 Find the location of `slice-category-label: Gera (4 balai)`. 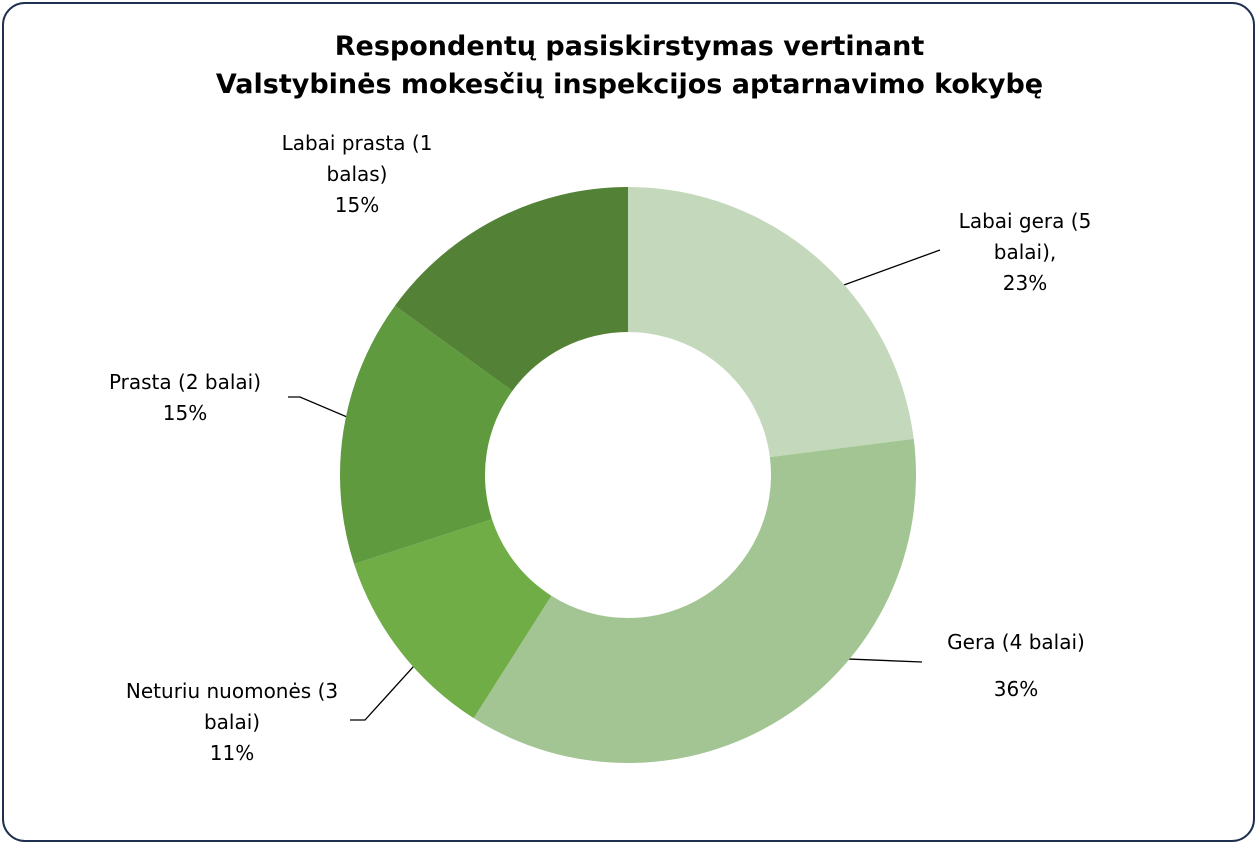

slice-category-label: Gera (4 balai) is located at coordinates (1016, 642).